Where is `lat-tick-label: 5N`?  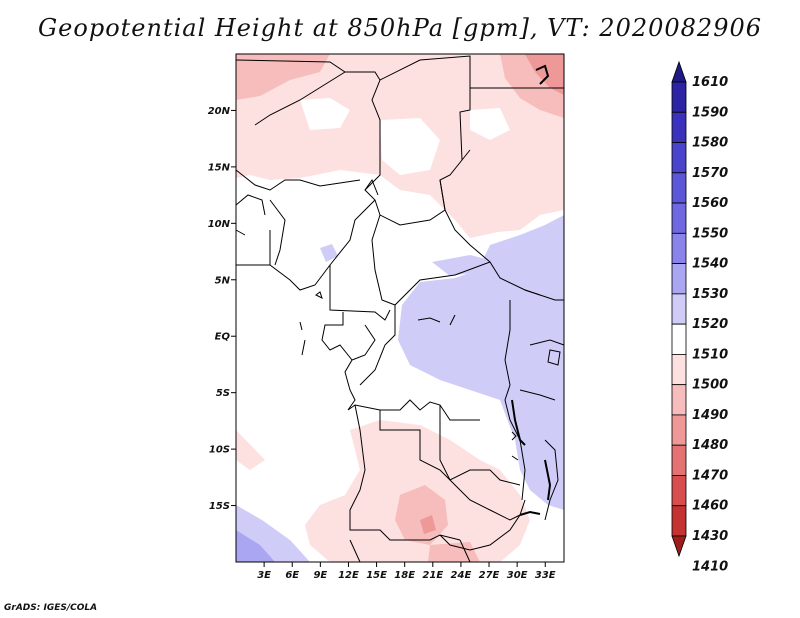 lat-tick-label: 5N is located at coordinates (223, 280).